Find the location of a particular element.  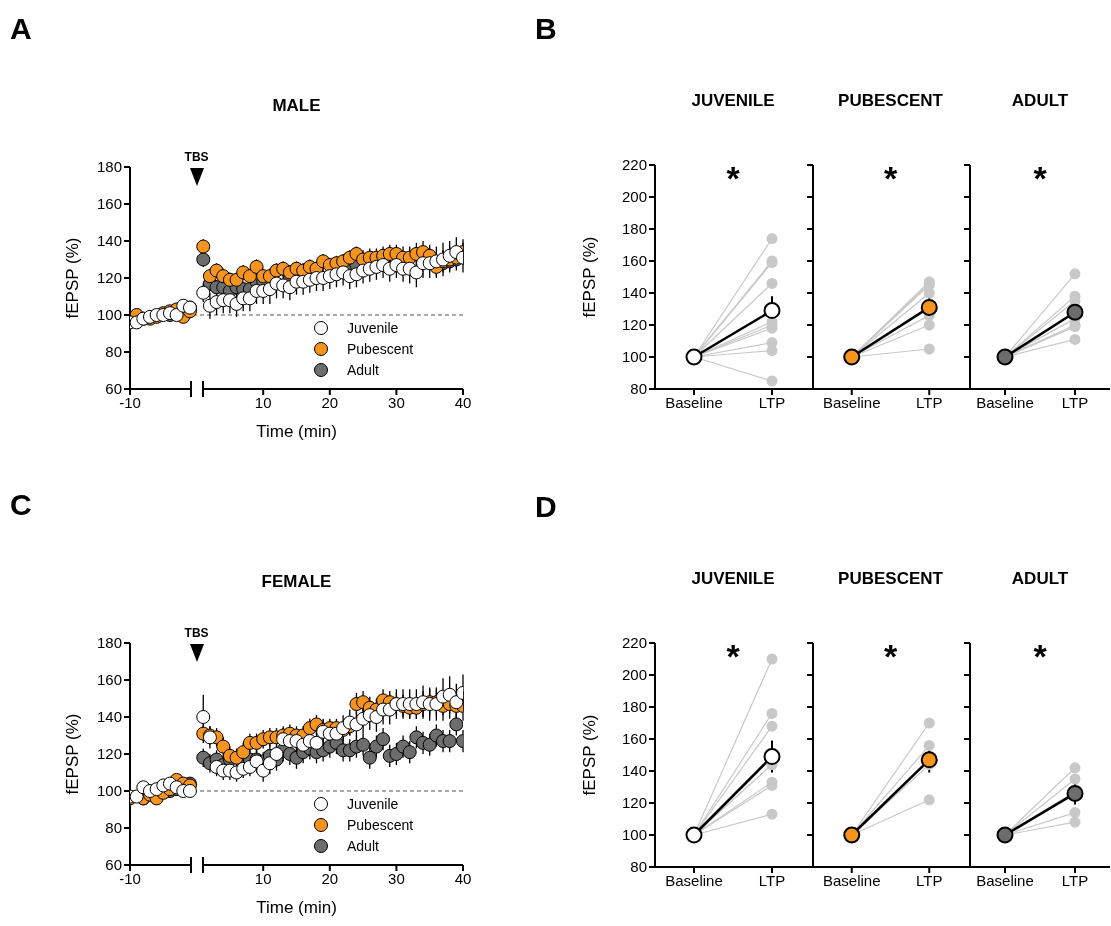

chart-title: FEMALE is located at coordinates (296, 582).